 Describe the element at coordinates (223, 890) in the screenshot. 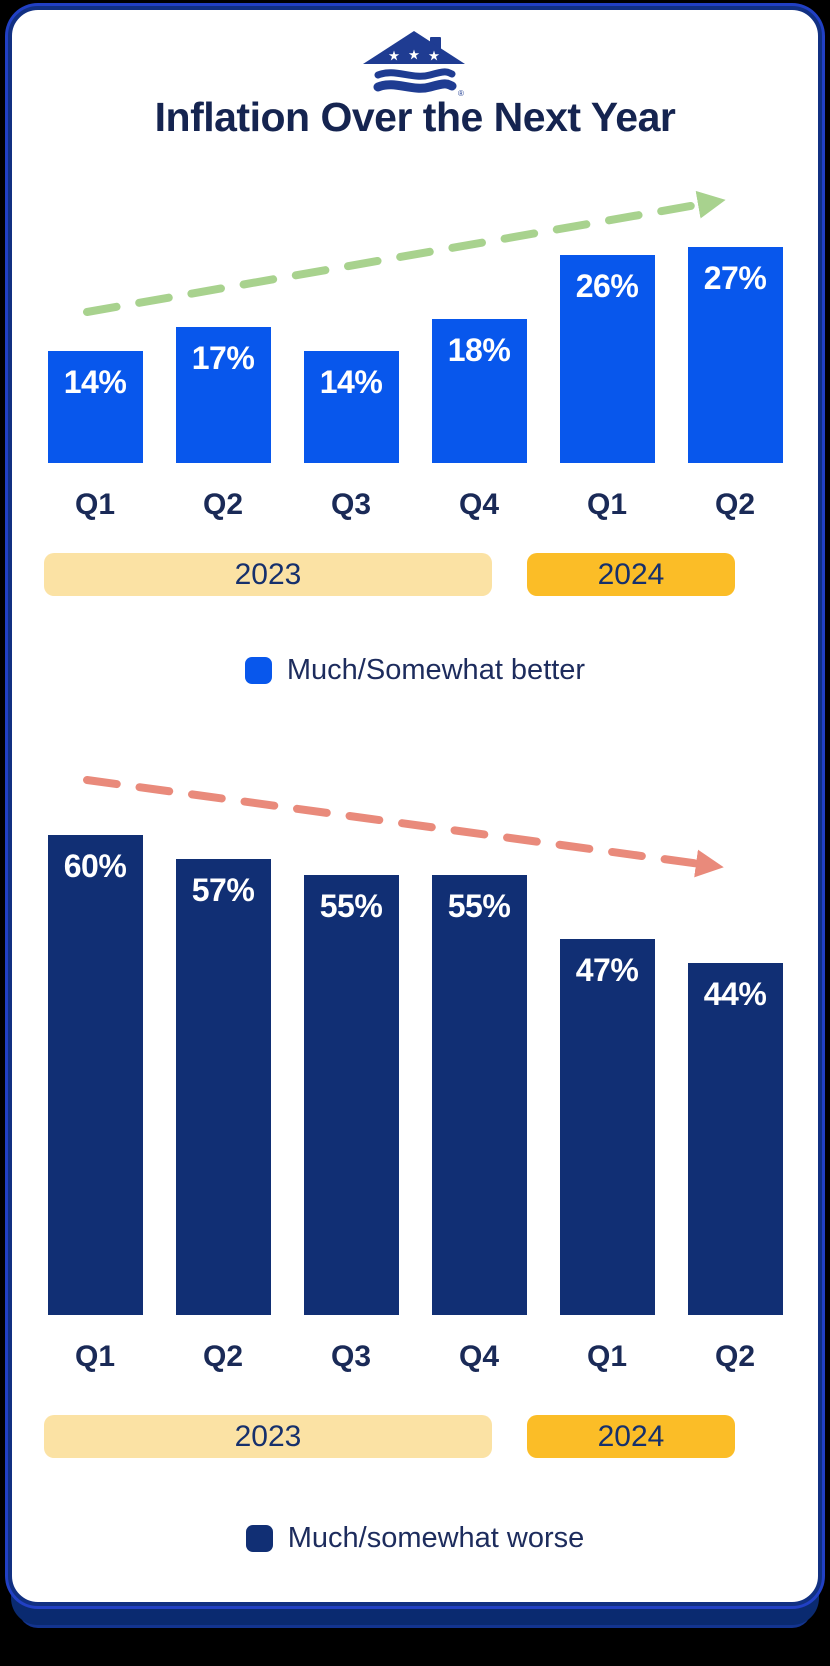

I see `bar-value-label: 57%` at that location.